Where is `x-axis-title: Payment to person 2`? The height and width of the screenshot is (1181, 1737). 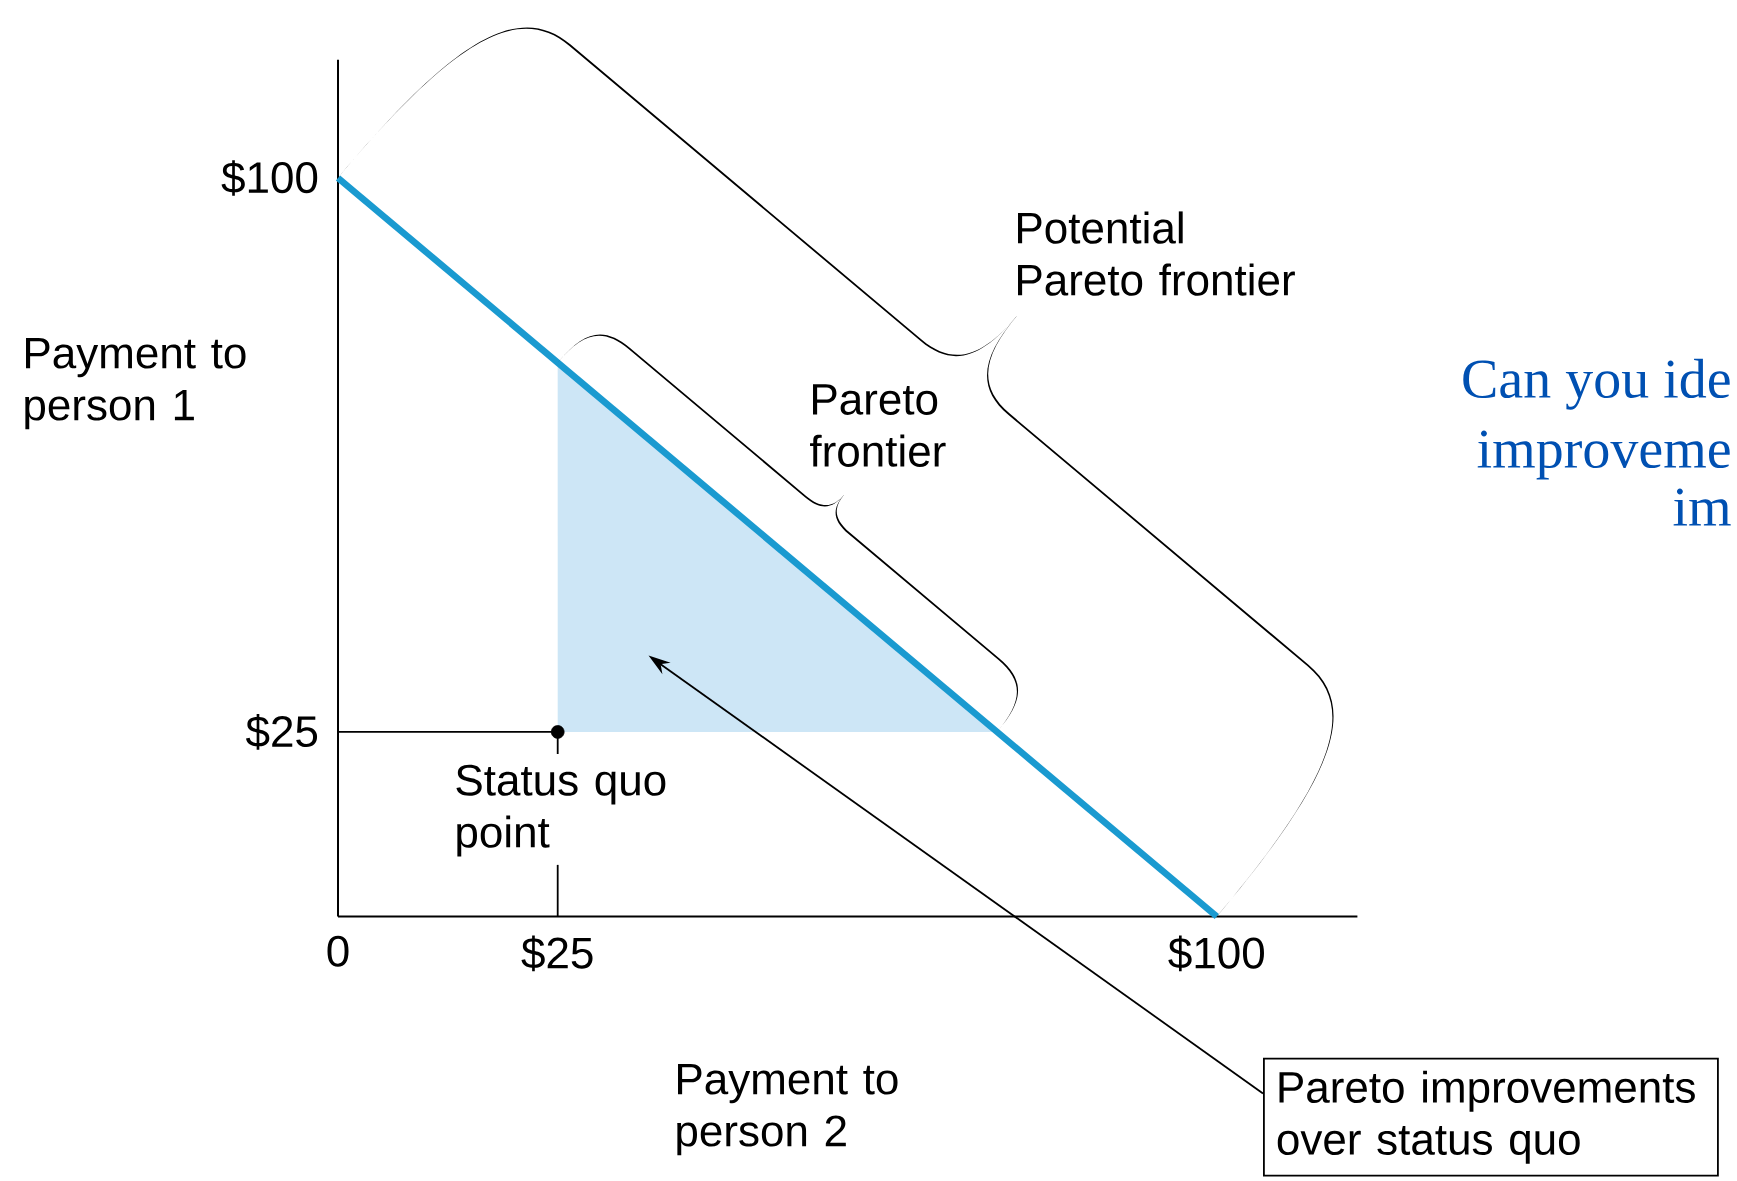
x-axis-title: Payment to person 2 is located at coordinates (787, 1110).